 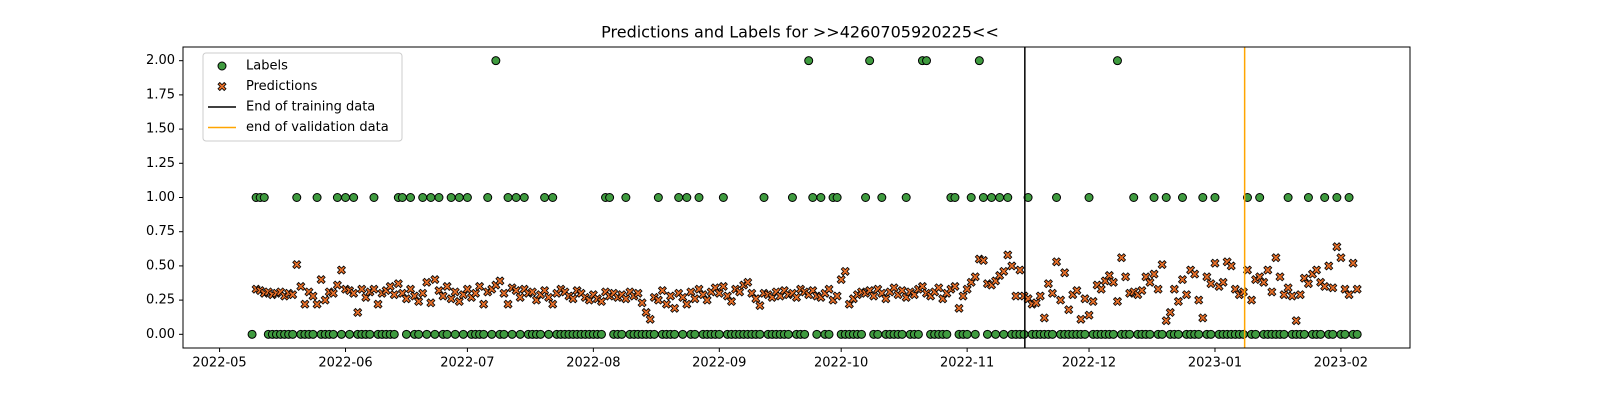 I want to click on y-tick-label: 2.00, so click(x=160, y=60).